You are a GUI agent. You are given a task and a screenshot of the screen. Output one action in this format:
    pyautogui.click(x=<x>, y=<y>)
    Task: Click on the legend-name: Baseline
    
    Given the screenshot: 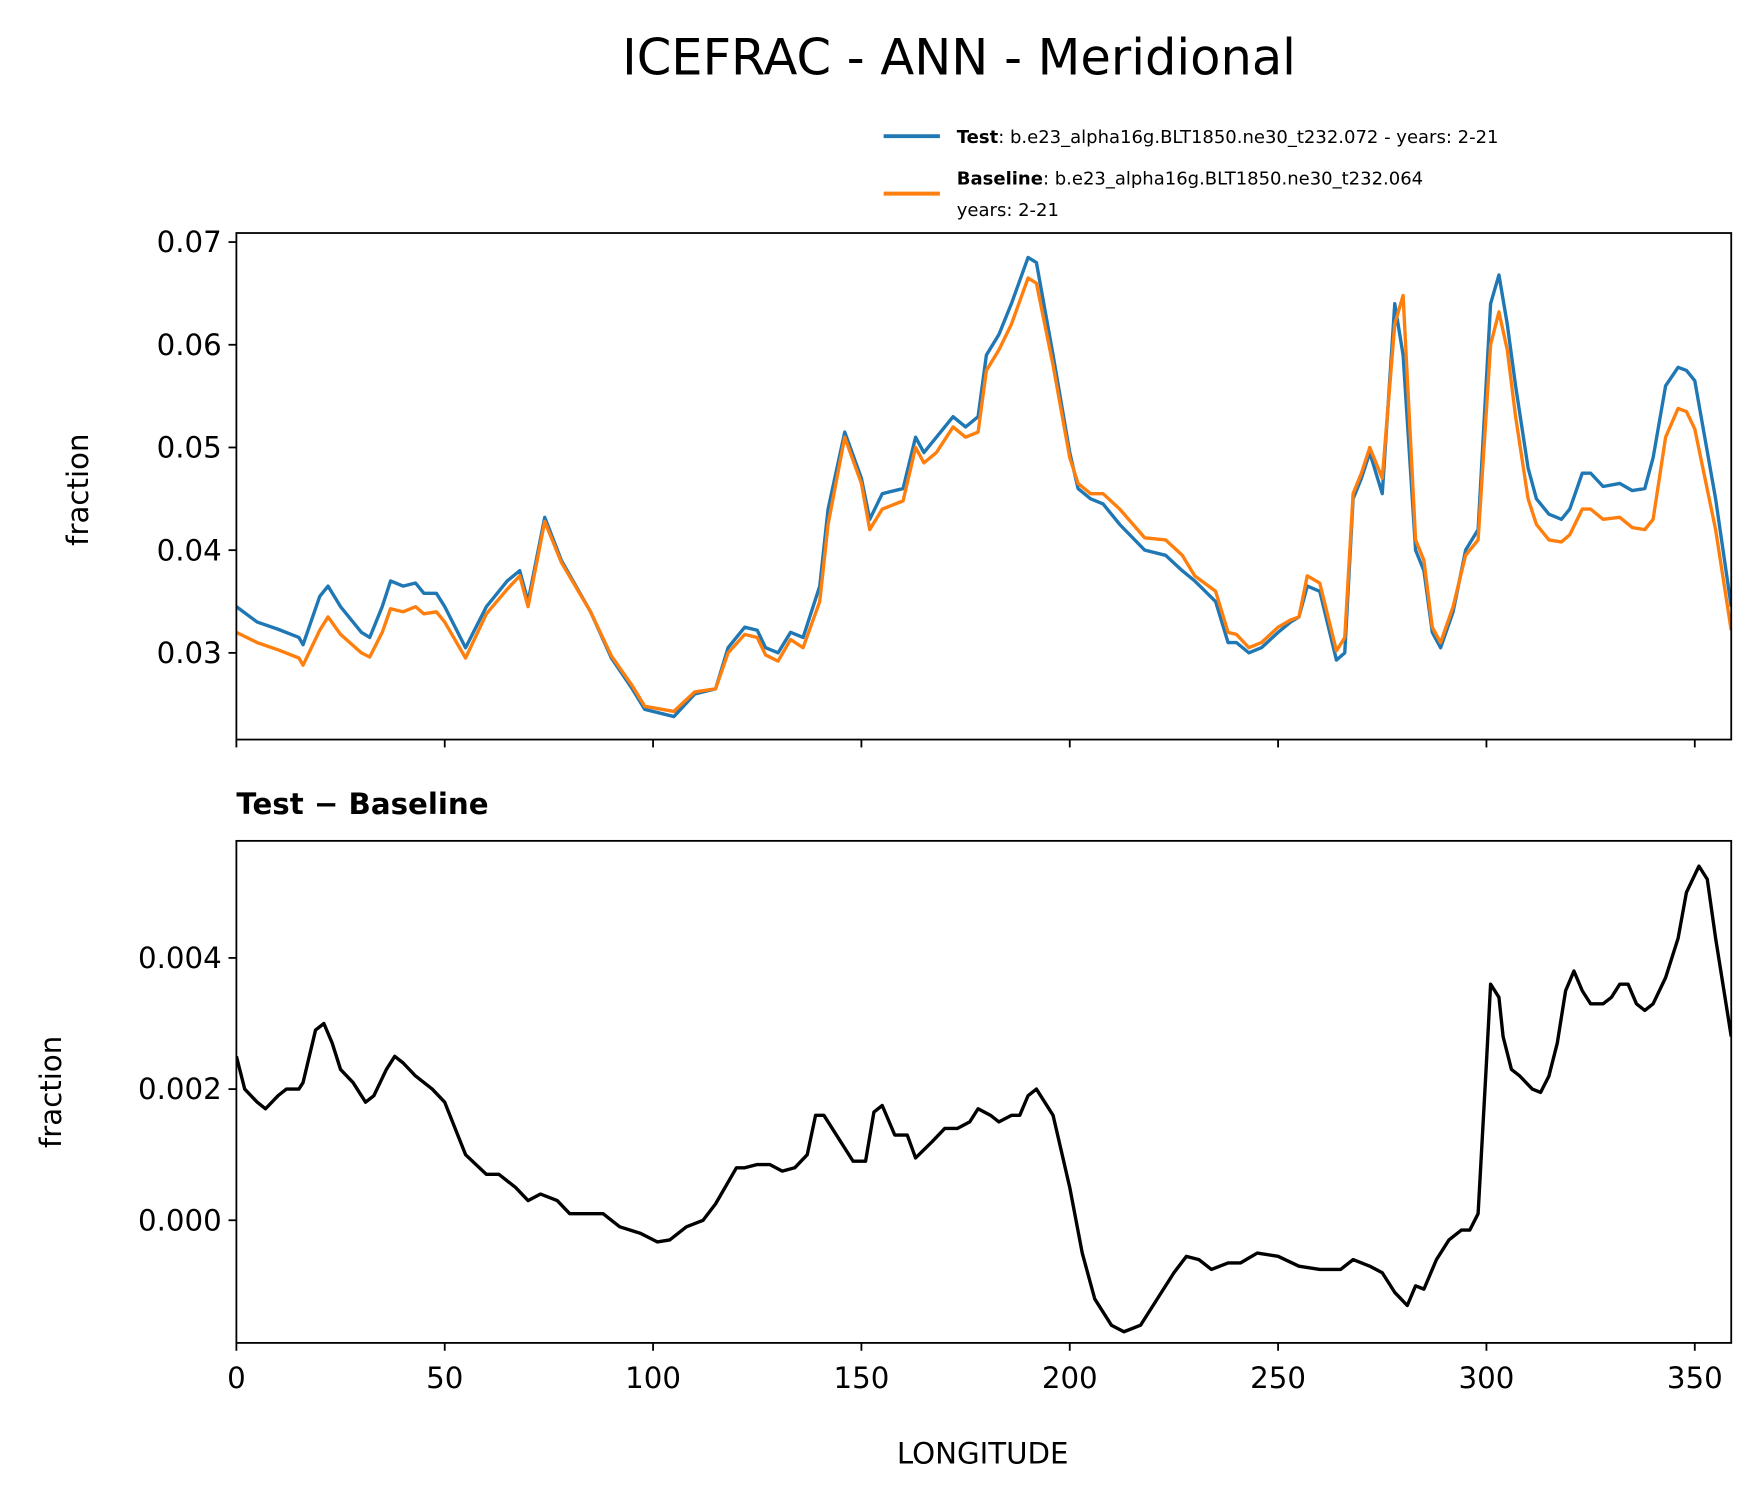 What is the action you would take?
    pyautogui.click(x=1000, y=179)
    